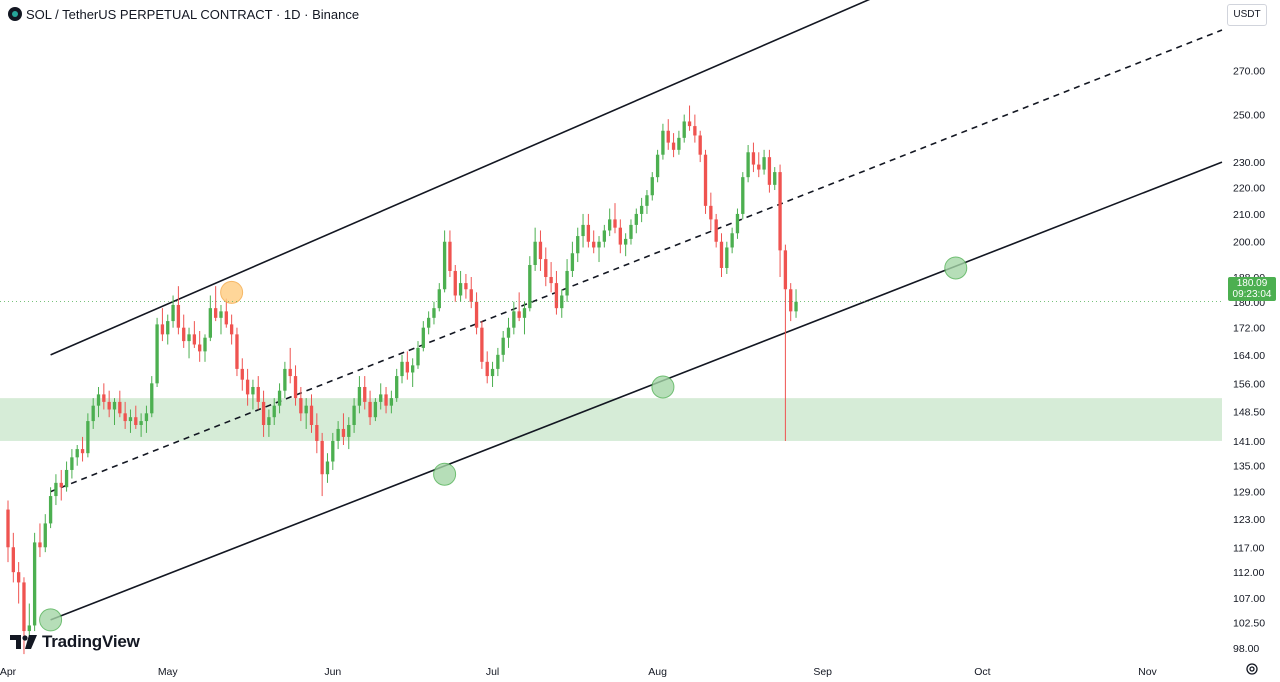  I want to click on x-tick-label: May, so click(168, 672).